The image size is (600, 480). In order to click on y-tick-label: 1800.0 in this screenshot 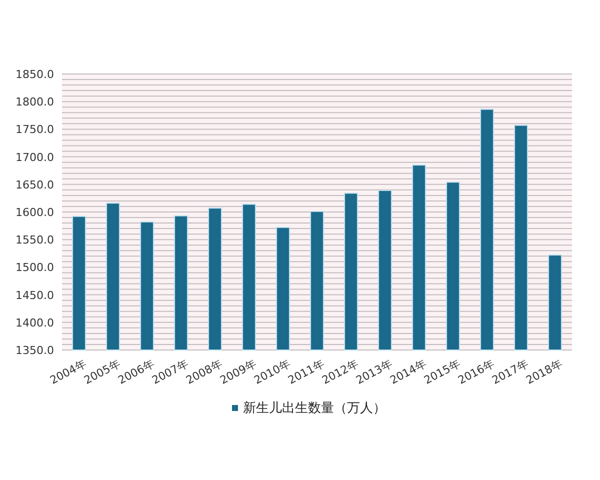, I will do `click(35, 102)`.